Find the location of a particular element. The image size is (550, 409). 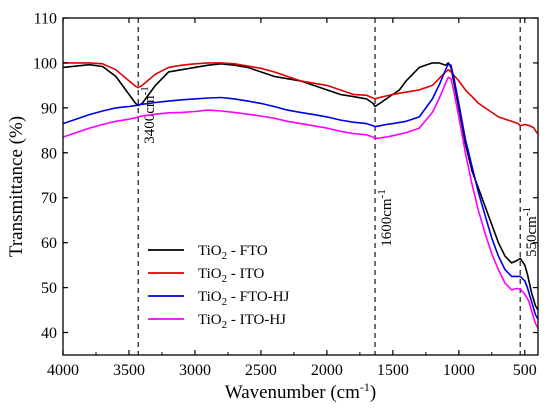

legend-entry: TiO2 - ITO-HJ is located at coordinates (242, 321).